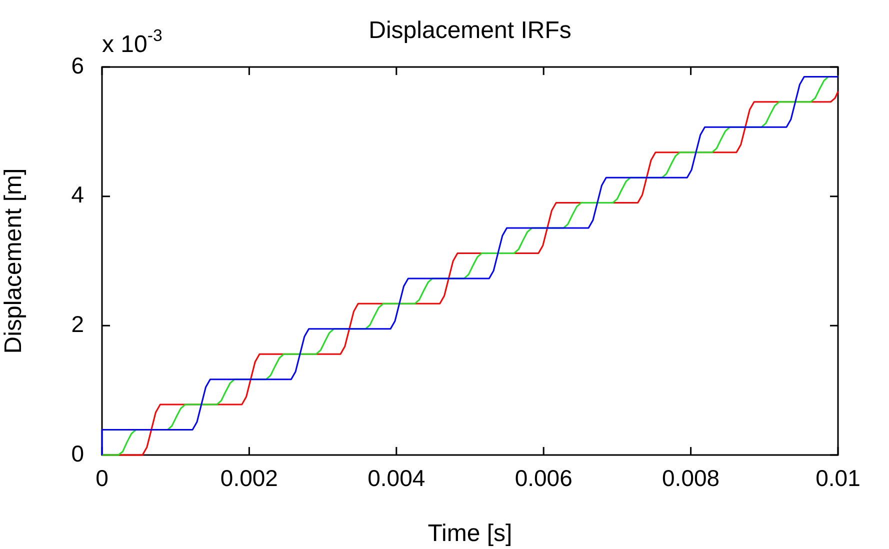 This screenshot has width=889, height=549. I want to click on y-axis-title: Displacement [m], so click(14, 261).